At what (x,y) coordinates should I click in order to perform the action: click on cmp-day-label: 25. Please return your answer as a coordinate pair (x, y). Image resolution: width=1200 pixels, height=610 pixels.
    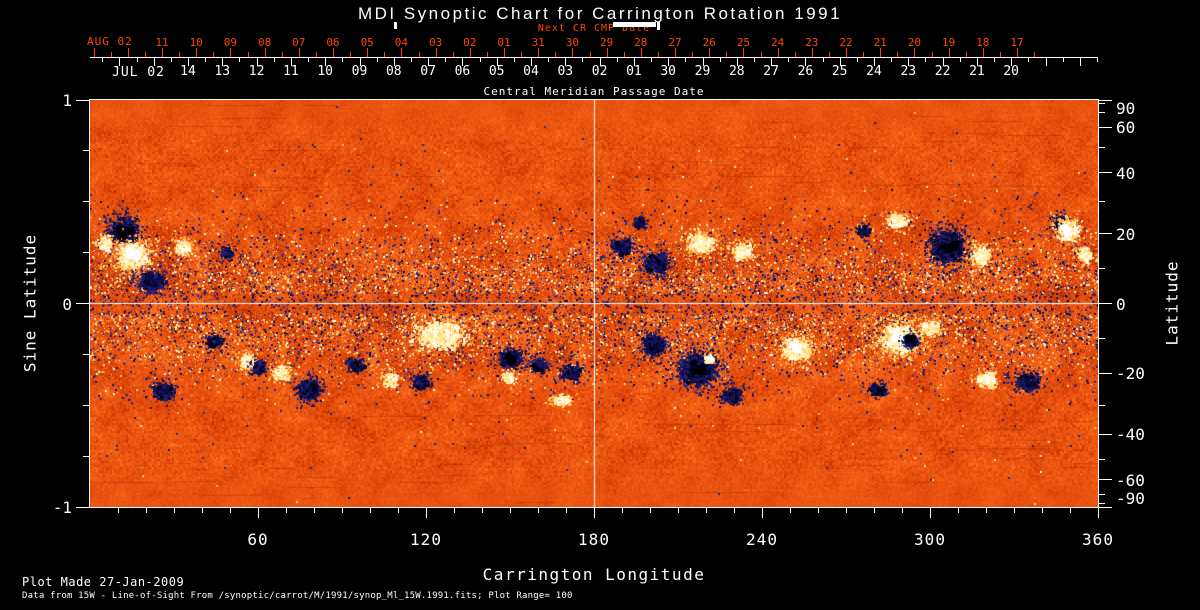
    Looking at the image, I should click on (839, 71).